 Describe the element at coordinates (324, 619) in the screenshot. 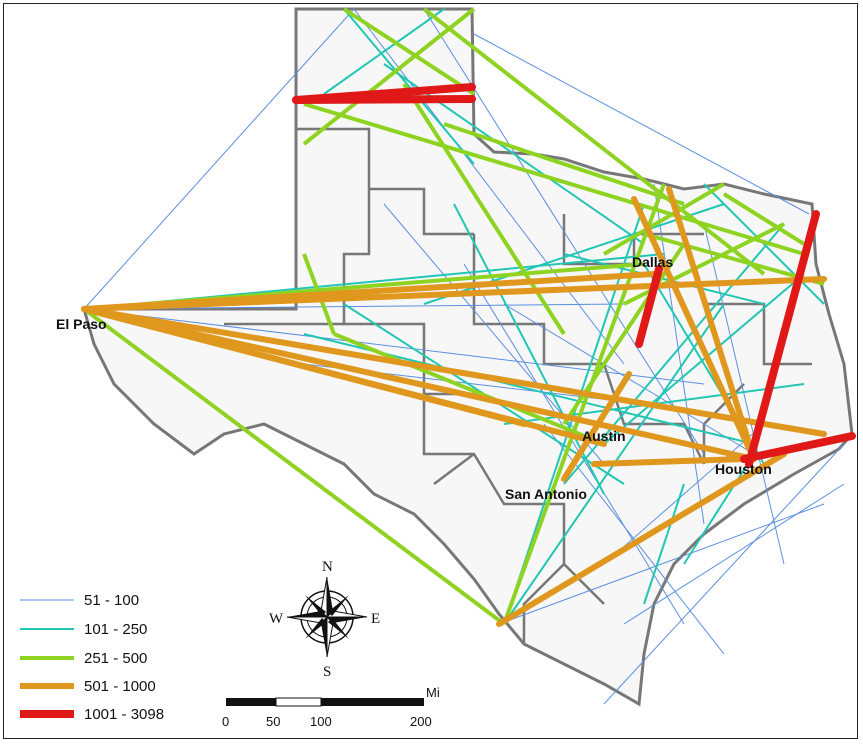

I see `compass-rose-icon: N S E W` at that location.